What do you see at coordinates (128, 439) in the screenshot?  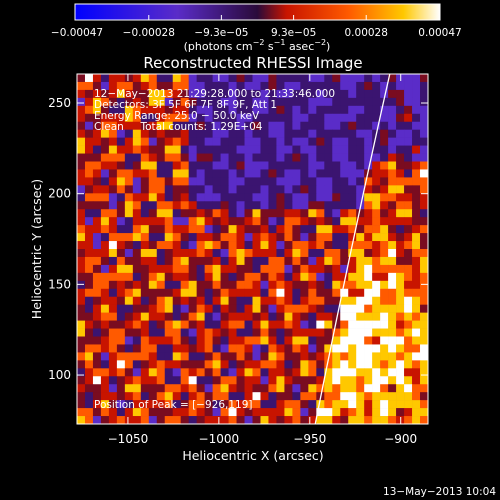 I see `x-tick-label: −1050` at bounding box center [128, 439].